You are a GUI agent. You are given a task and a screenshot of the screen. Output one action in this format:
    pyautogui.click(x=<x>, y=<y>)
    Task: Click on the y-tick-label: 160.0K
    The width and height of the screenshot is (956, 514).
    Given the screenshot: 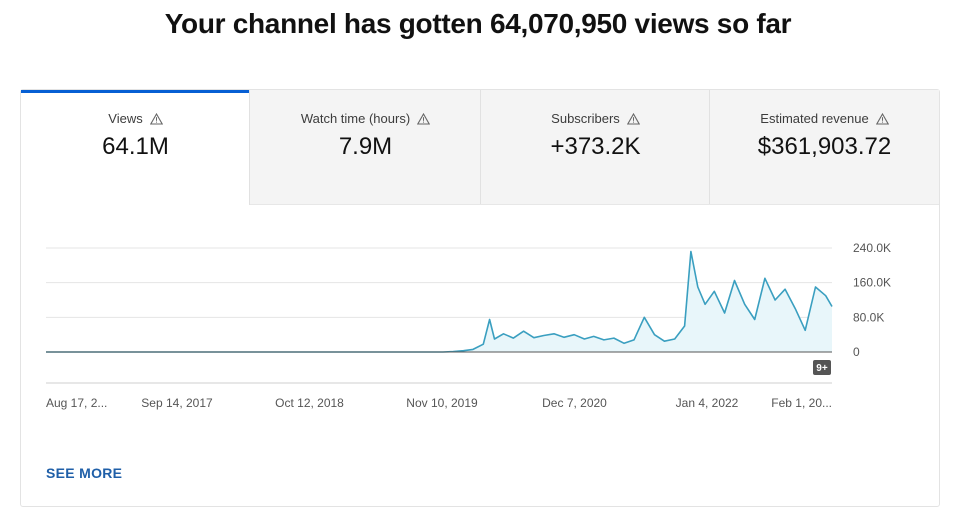 What is the action you would take?
    pyautogui.click(x=872, y=283)
    